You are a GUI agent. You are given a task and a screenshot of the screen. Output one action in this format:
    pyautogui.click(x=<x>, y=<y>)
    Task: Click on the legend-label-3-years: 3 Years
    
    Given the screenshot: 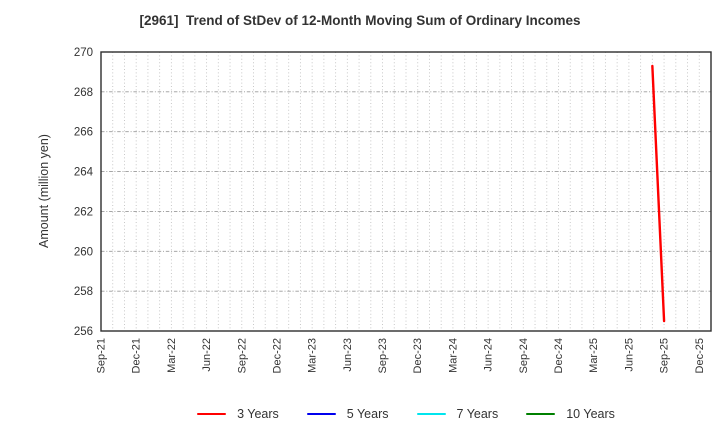 What is the action you would take?
    pyautogui.click(x=258, y=414)
    